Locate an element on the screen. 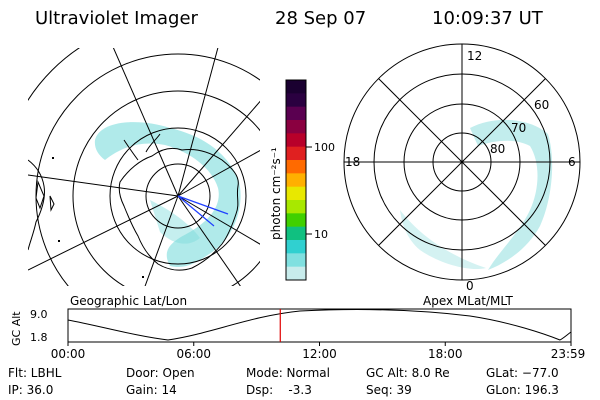  status-gc-alt: GC Alt: 8.0 Re is located at coordinates (408, 373).